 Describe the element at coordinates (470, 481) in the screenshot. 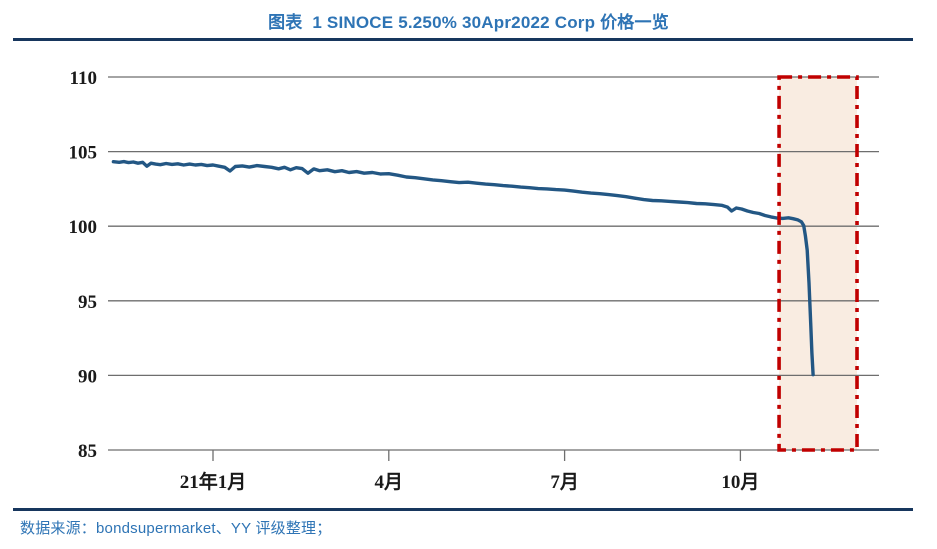

I see `x-axis-labels: 21年1月 4月 7月 10月` at that location.